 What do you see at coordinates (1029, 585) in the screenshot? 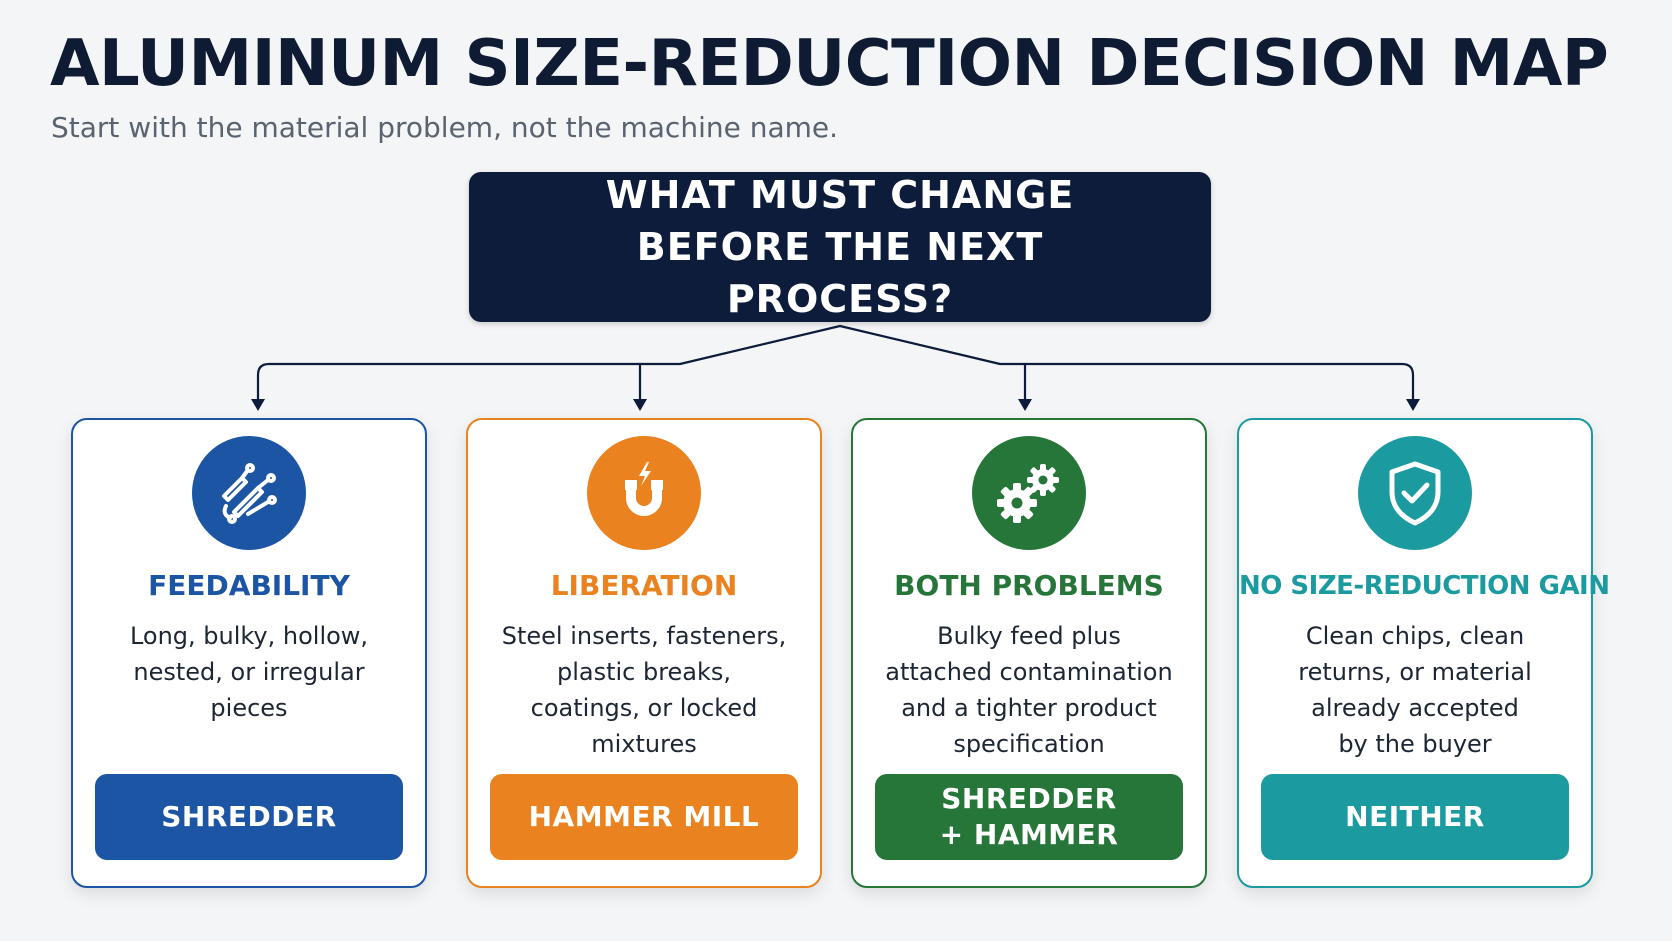
I see `card-title-both-problems: BOTH PROBLEMS` at bounding box center [1029, 585].